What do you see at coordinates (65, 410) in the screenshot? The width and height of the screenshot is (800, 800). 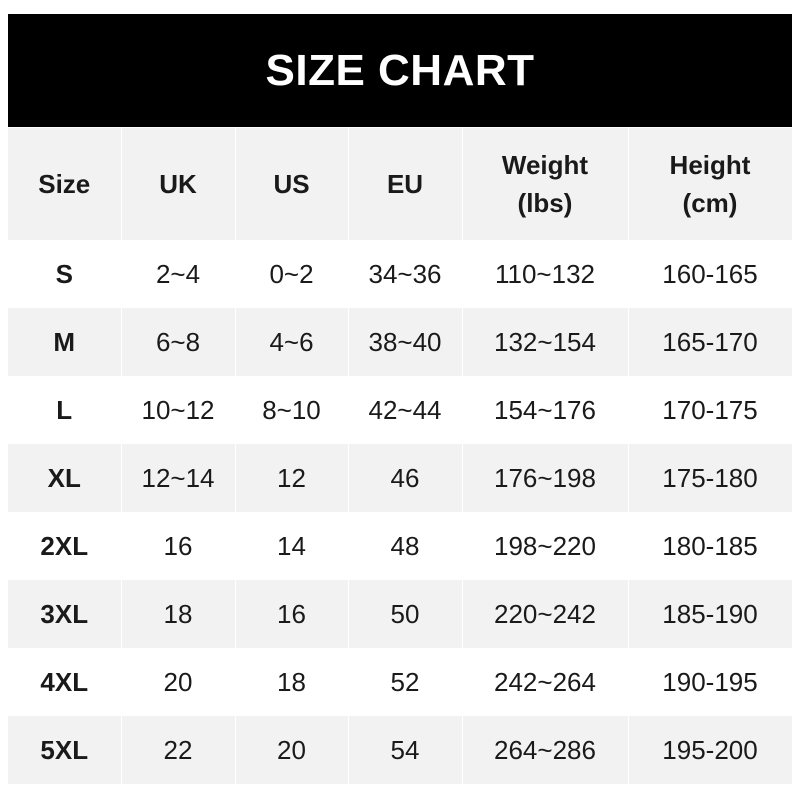 I see `cell-size: L` at bounding box center [65, 410].